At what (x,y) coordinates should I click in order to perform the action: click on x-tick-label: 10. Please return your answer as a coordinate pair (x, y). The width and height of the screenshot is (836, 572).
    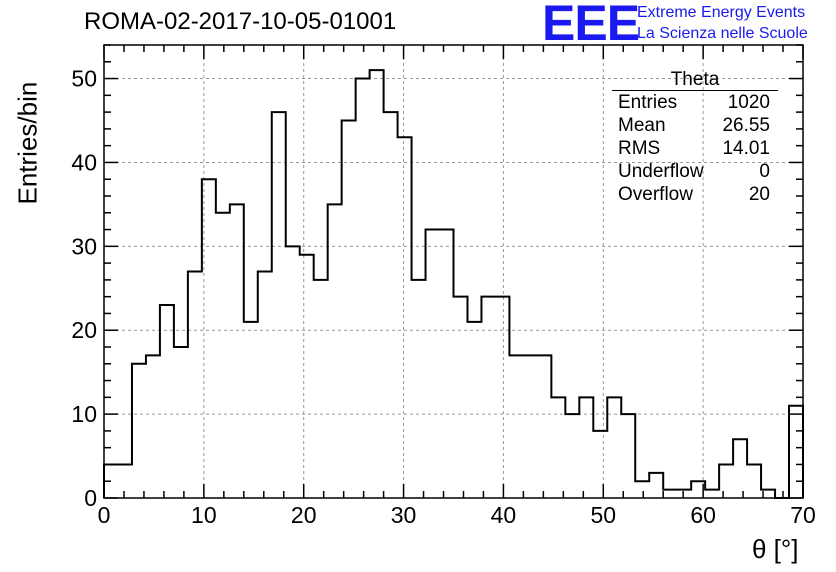
    Looking at the image, I should click on (204, 515).